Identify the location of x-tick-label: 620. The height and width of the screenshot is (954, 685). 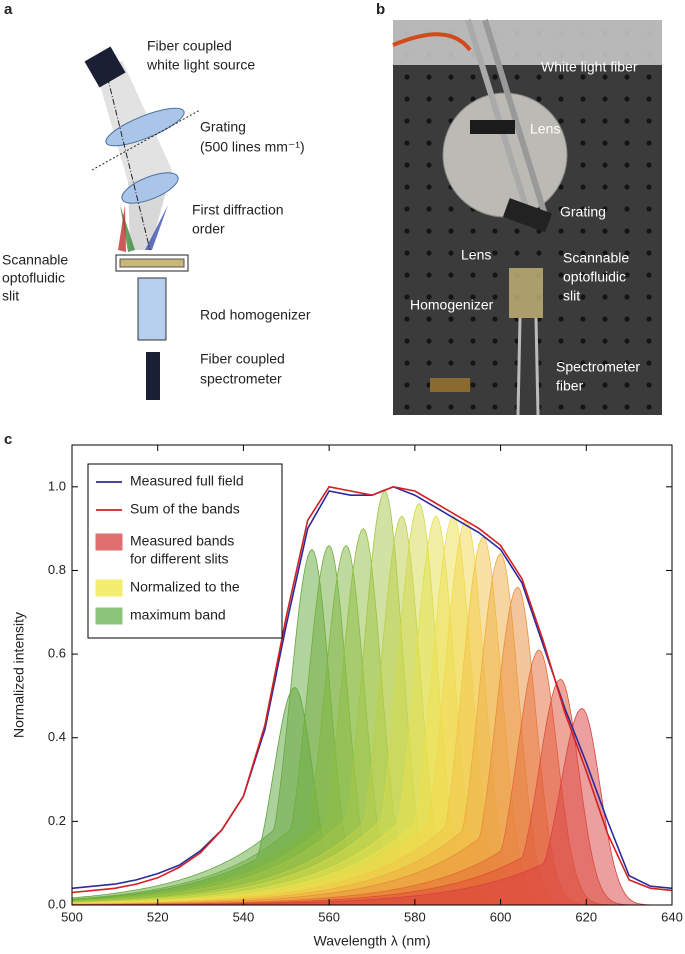
(586, 916).